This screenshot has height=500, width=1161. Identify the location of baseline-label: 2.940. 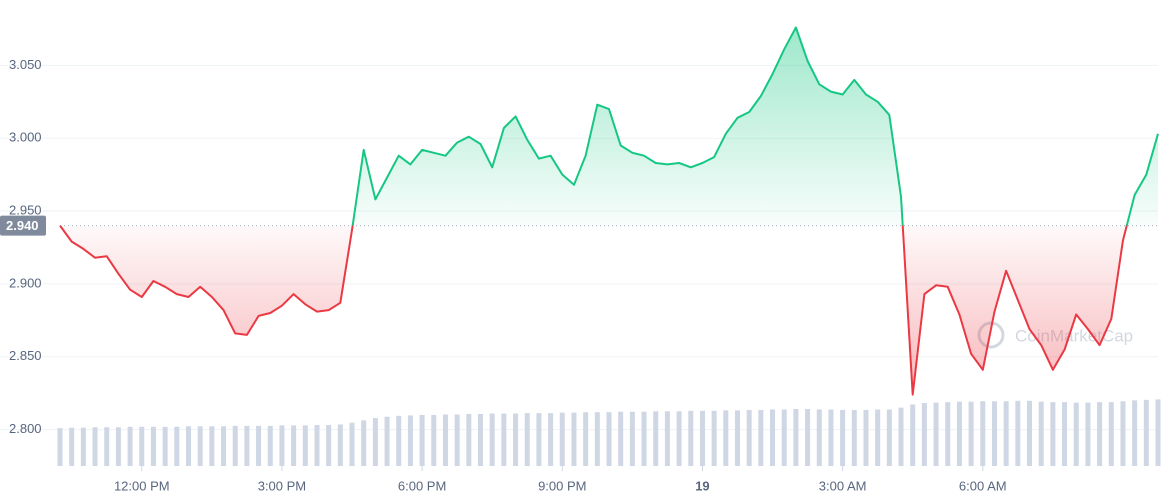
(22, 225).